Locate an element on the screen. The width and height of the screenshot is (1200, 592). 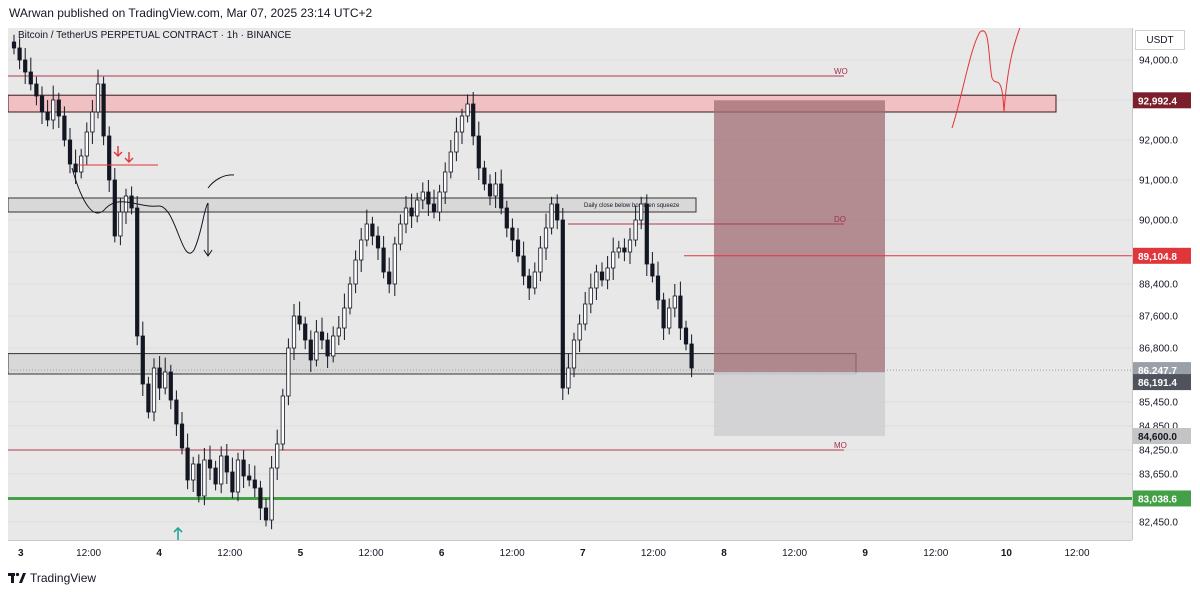
do-label: DO is located at coordinates (840, 219).